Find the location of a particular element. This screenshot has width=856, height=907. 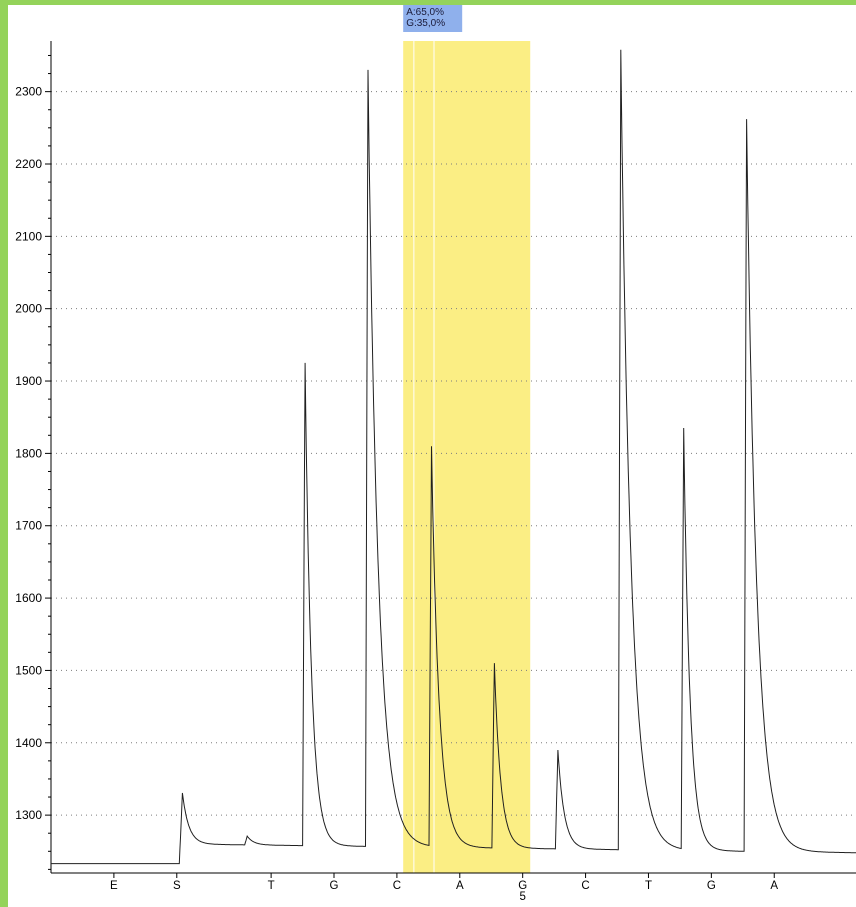

y-tick-label: 1700 is located at coordinates (28, 526).